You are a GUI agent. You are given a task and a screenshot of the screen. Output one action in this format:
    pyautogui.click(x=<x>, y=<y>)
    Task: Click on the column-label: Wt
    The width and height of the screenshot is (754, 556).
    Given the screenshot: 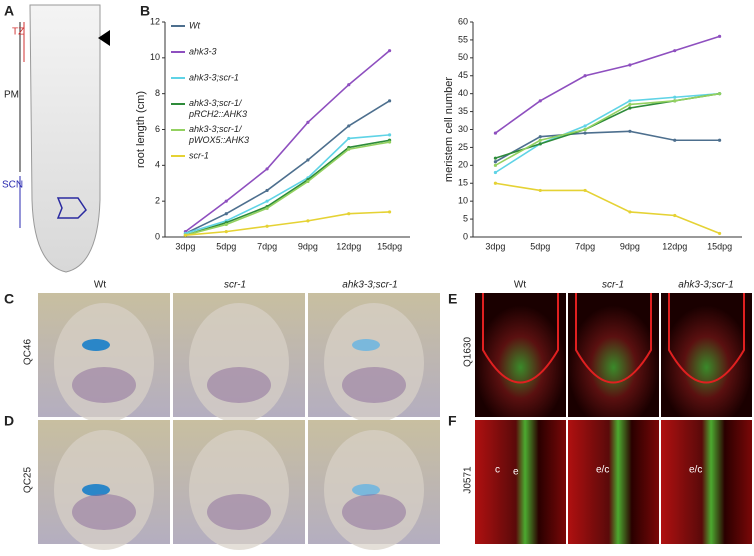 What is the action you would take?
    pyautogui.click(x=520, y=285)
    